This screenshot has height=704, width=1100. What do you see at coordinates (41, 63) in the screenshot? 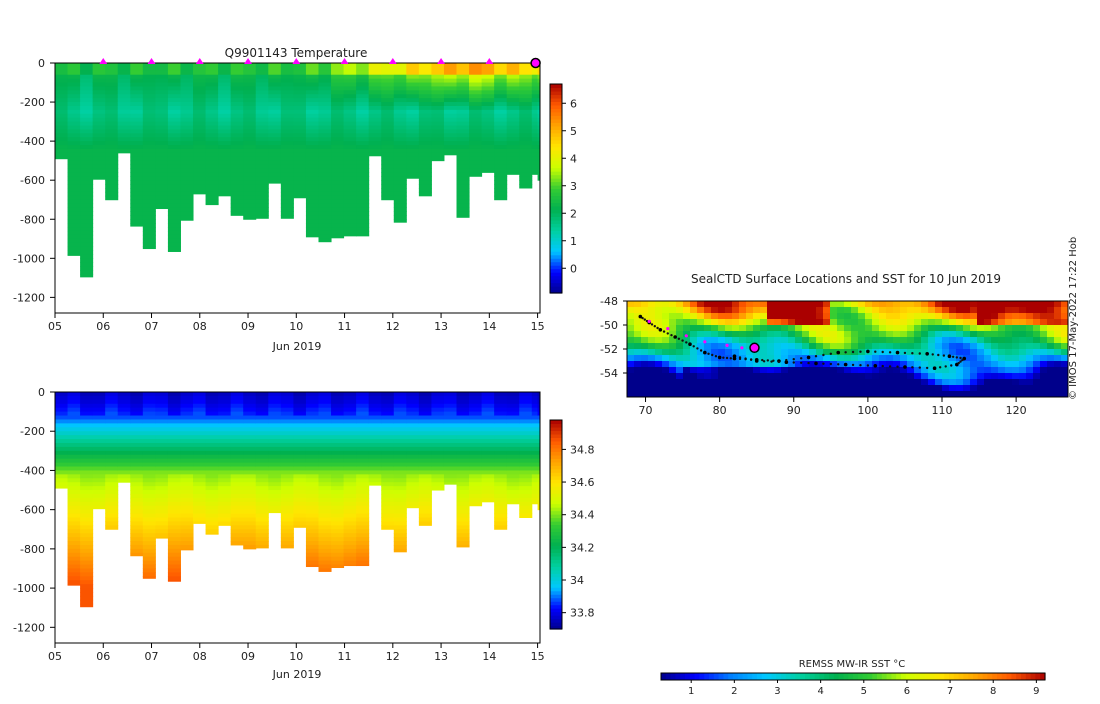
I see `y-tick-label: 0` at bounding box center [41, 63].